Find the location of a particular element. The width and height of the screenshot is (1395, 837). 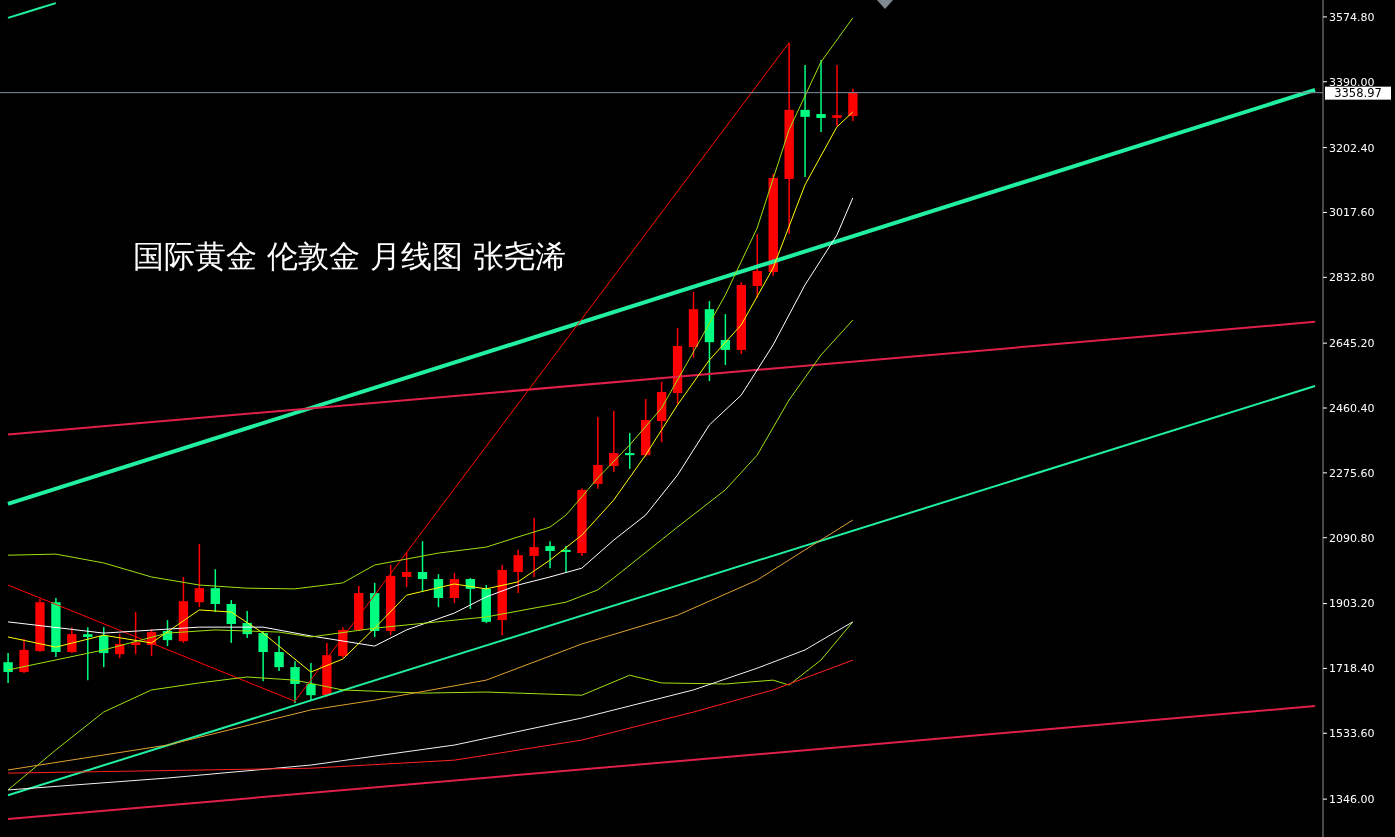

y-tick-label: 1903.20 is located at coordinates (1352, 604).